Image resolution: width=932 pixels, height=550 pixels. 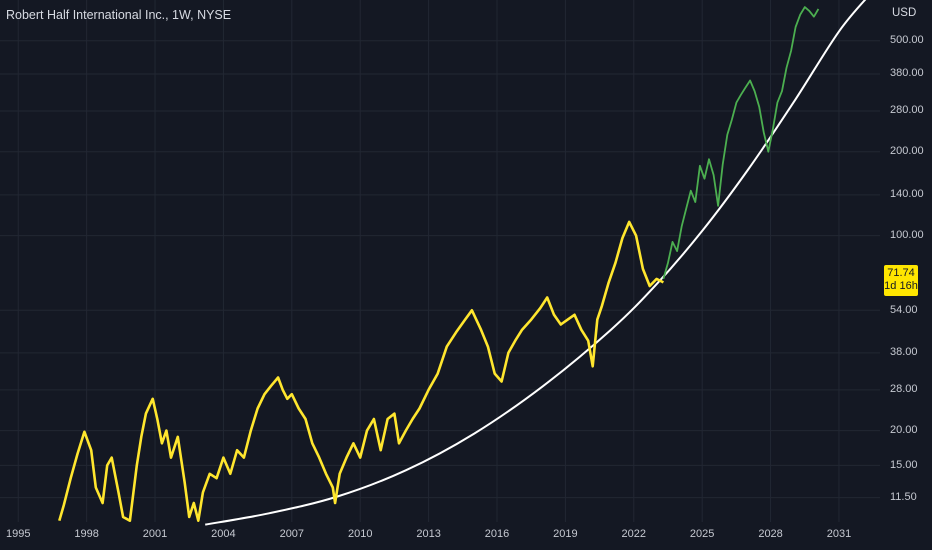 What do you see at coordinates (907, 73) in the screenshot?
I see `y-tick-label: 380.00` at bounding box center [907, 73].